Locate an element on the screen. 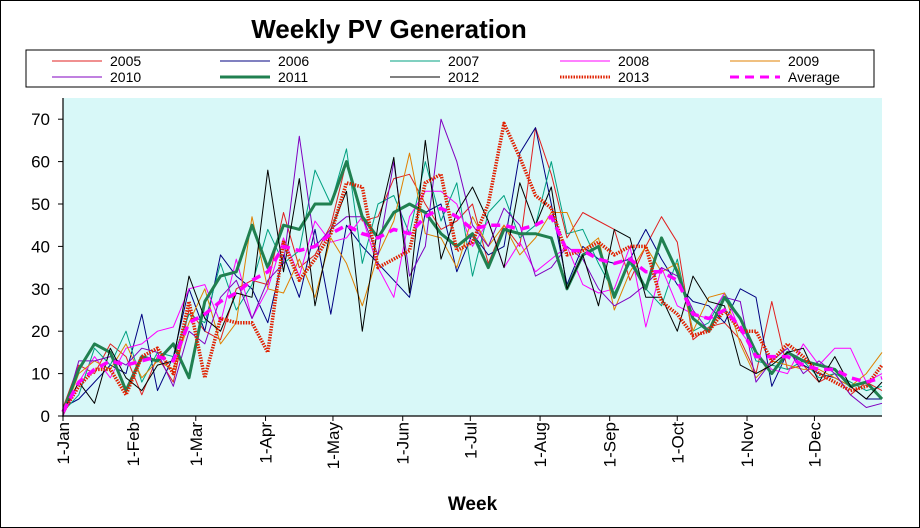 The width and height of the screenshot is (920, 528). x-tick-label: 1-Feb is located at coordinates (133, 444).